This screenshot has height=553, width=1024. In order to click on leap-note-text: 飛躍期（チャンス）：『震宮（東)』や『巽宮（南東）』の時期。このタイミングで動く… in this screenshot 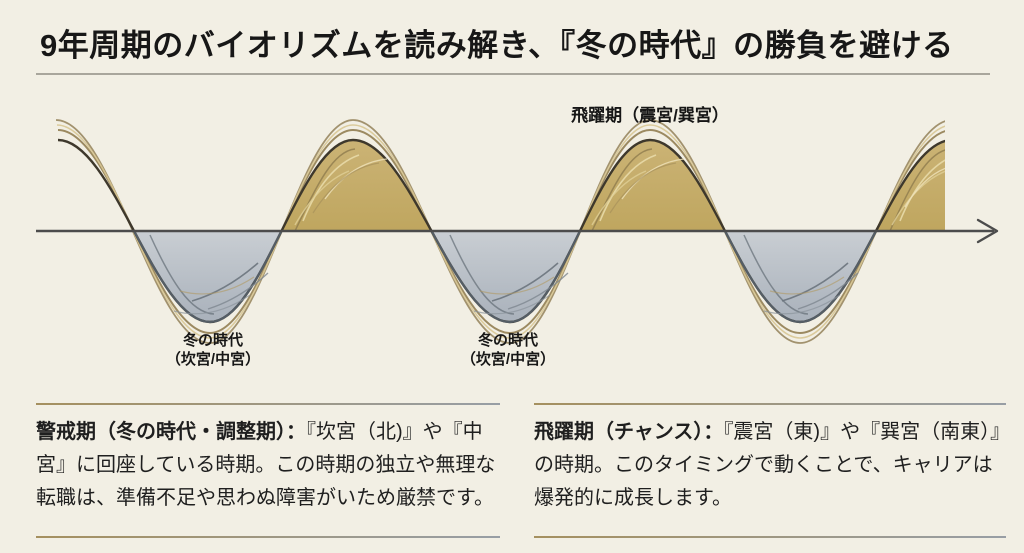, I will do `click(770, 465)`.